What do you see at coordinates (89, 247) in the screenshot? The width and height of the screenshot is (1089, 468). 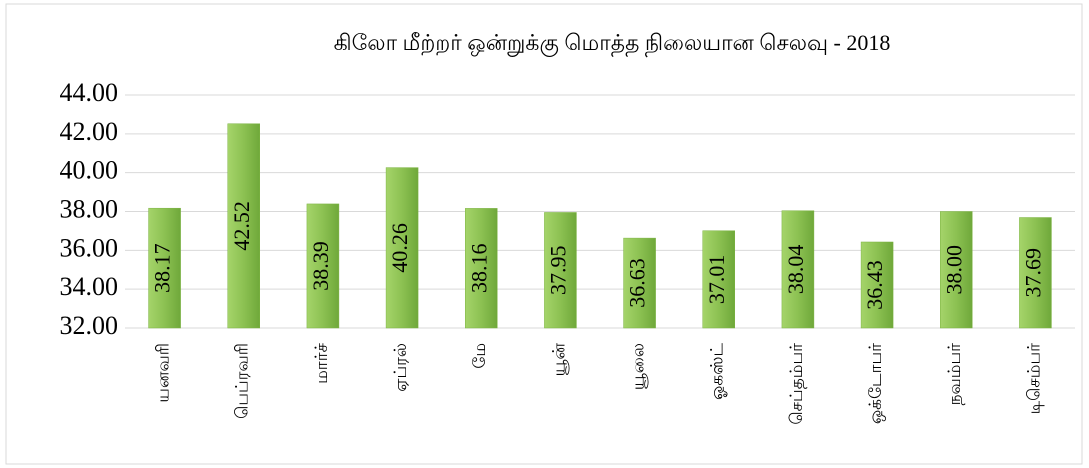 I see `y-tick-label: 36.00` at bounding box center [89, 247].